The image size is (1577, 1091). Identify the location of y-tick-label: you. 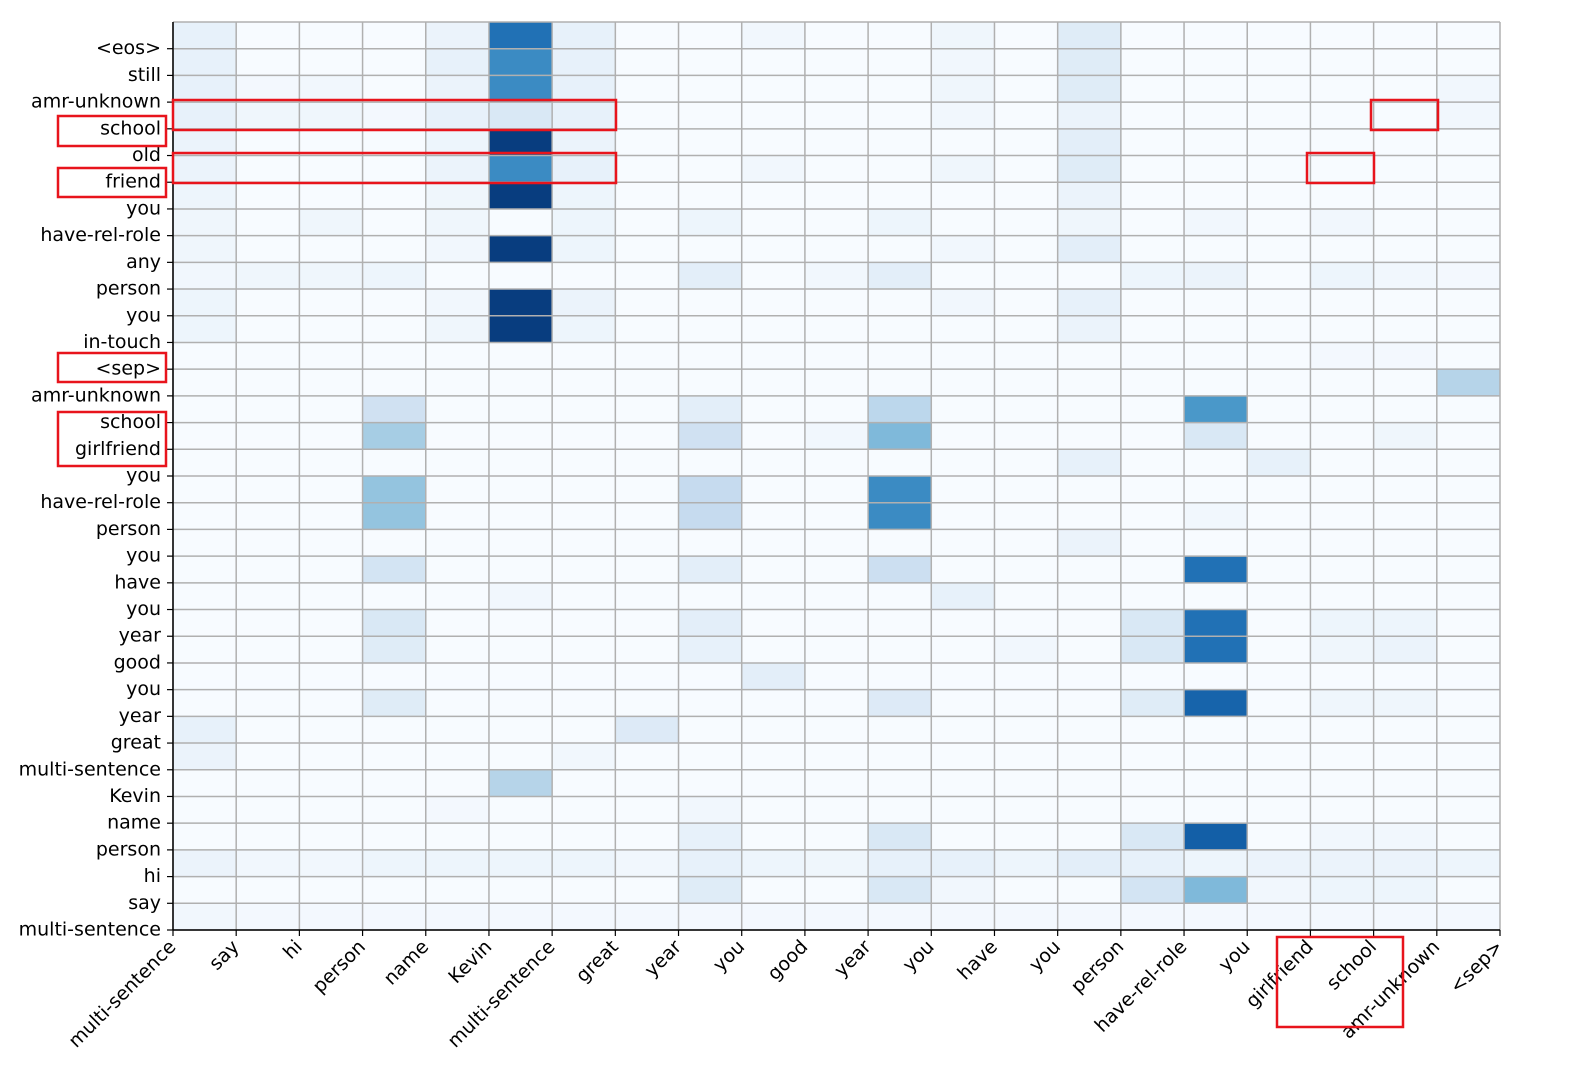
(143, 609).